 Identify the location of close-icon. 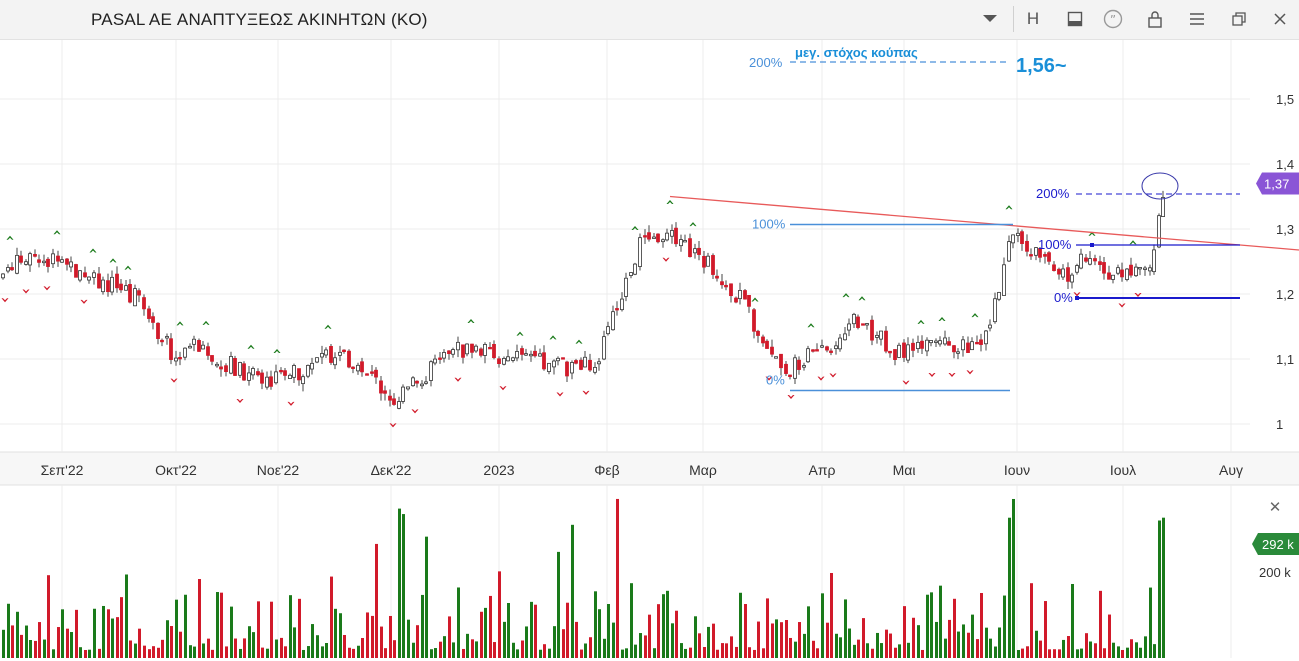
(1280, 19).